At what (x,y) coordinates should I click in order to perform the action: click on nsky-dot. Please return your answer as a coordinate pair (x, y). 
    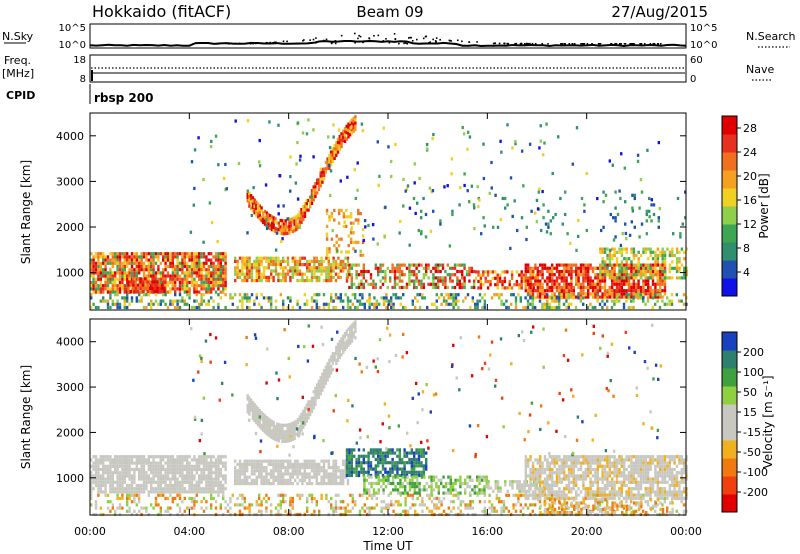
    Looking at the image, I should click on (313, 39).